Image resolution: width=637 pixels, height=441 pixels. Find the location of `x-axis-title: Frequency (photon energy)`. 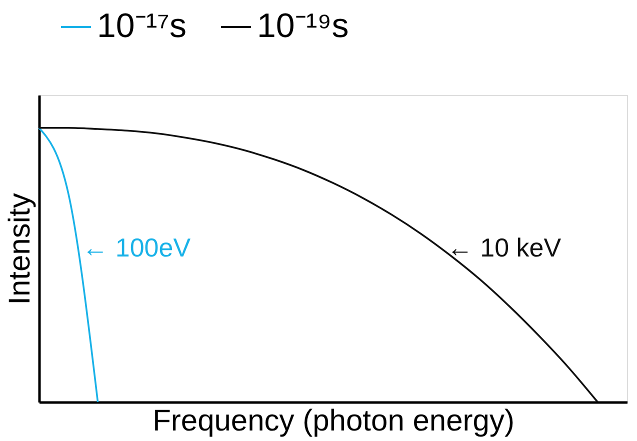

x-axis-title: Frequency (photon energy) is located at coordinates (333, 421).